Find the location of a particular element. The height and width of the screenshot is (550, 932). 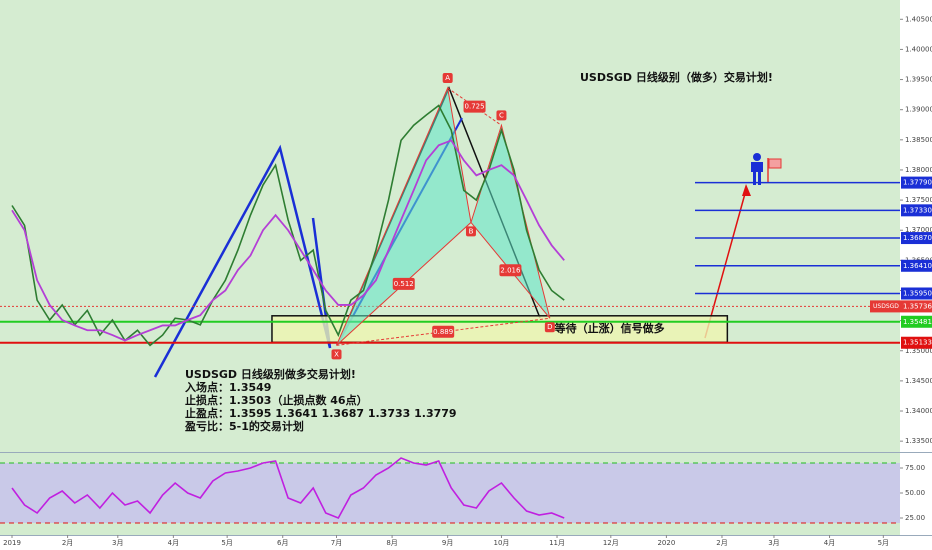

y-tick-label: 1.38000 is located at coordinates (918, 170).